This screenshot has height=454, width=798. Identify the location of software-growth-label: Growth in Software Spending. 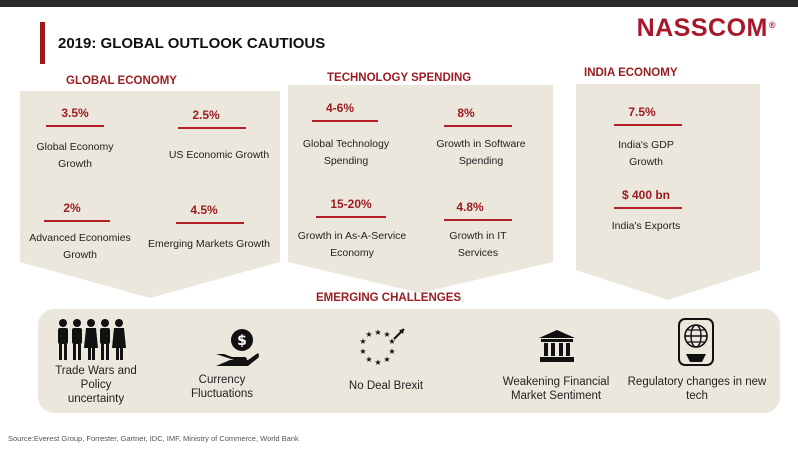
(481, 153).